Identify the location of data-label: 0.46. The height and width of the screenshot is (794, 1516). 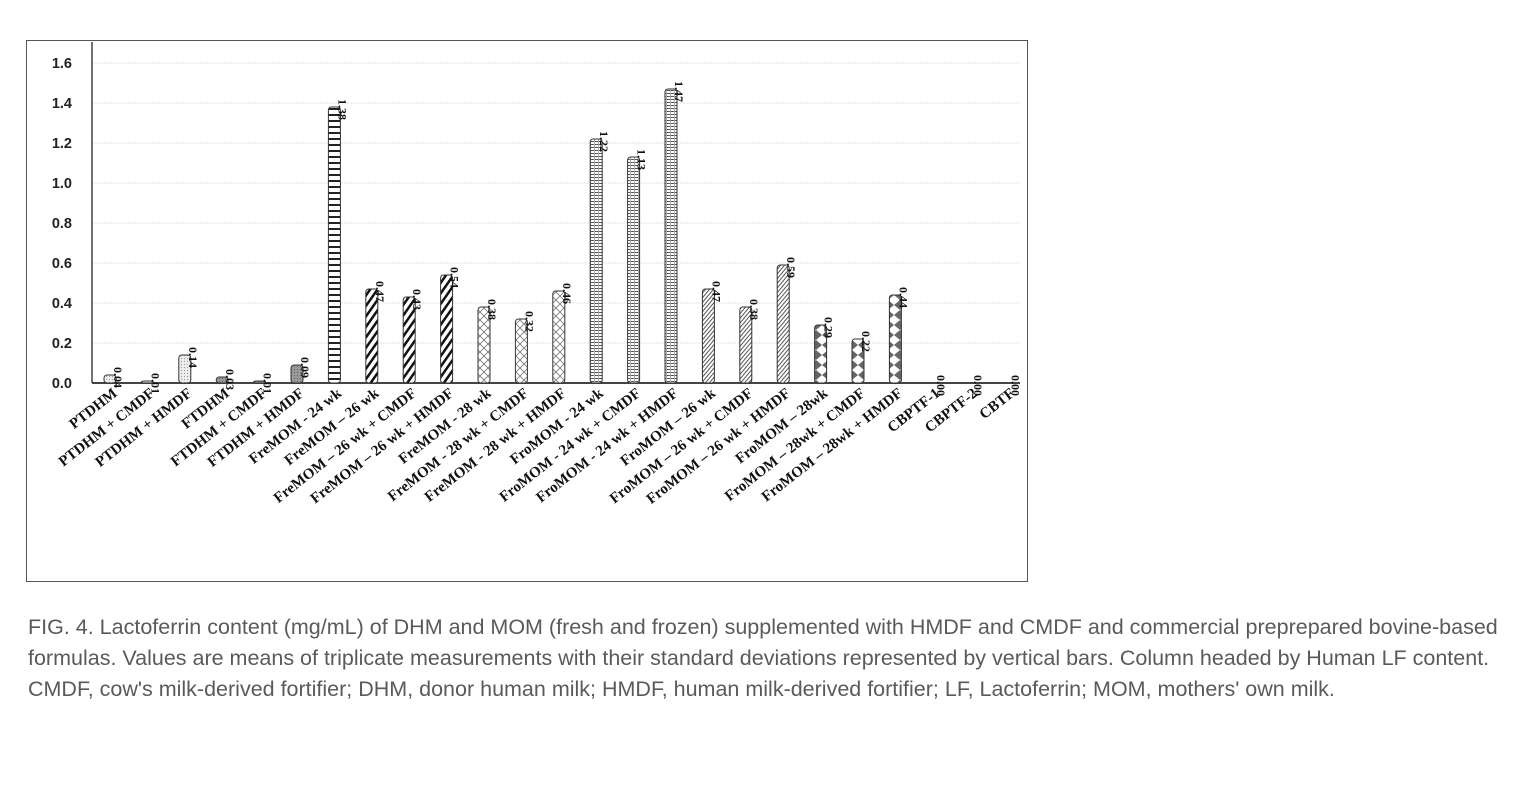
(567, 293).